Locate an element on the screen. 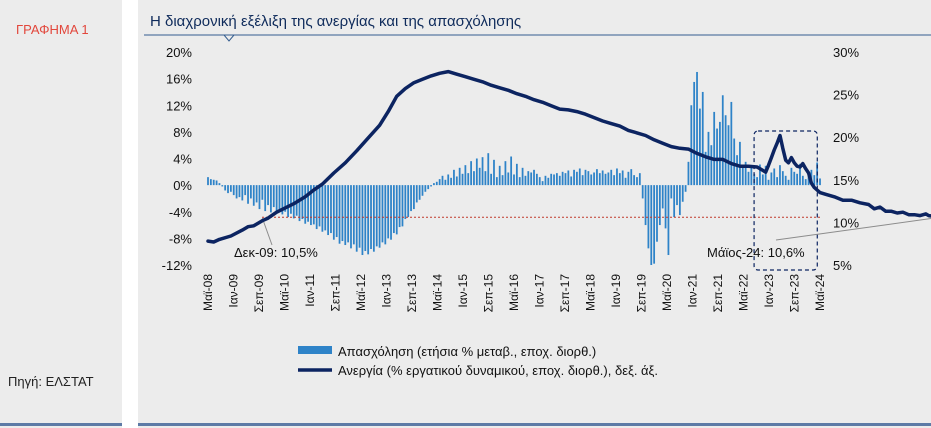  bottom-rule-left is located at coordinates (61, 424).